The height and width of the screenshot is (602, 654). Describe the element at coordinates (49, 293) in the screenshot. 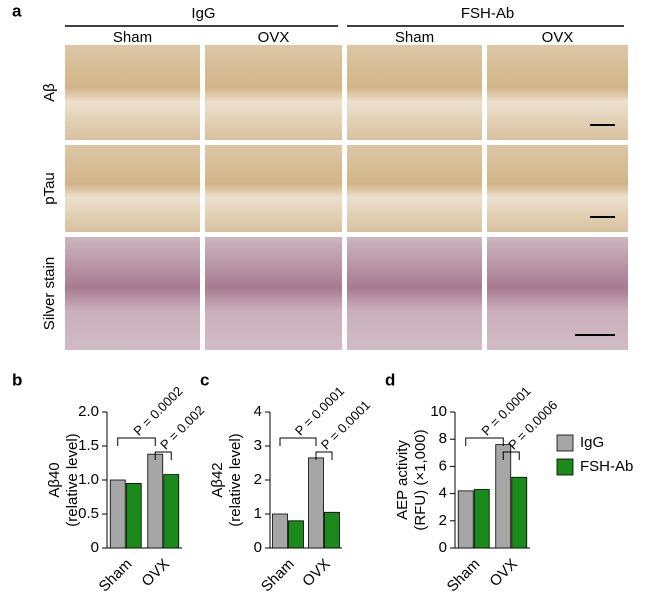

I see `row-label: Silver stain` at that location.